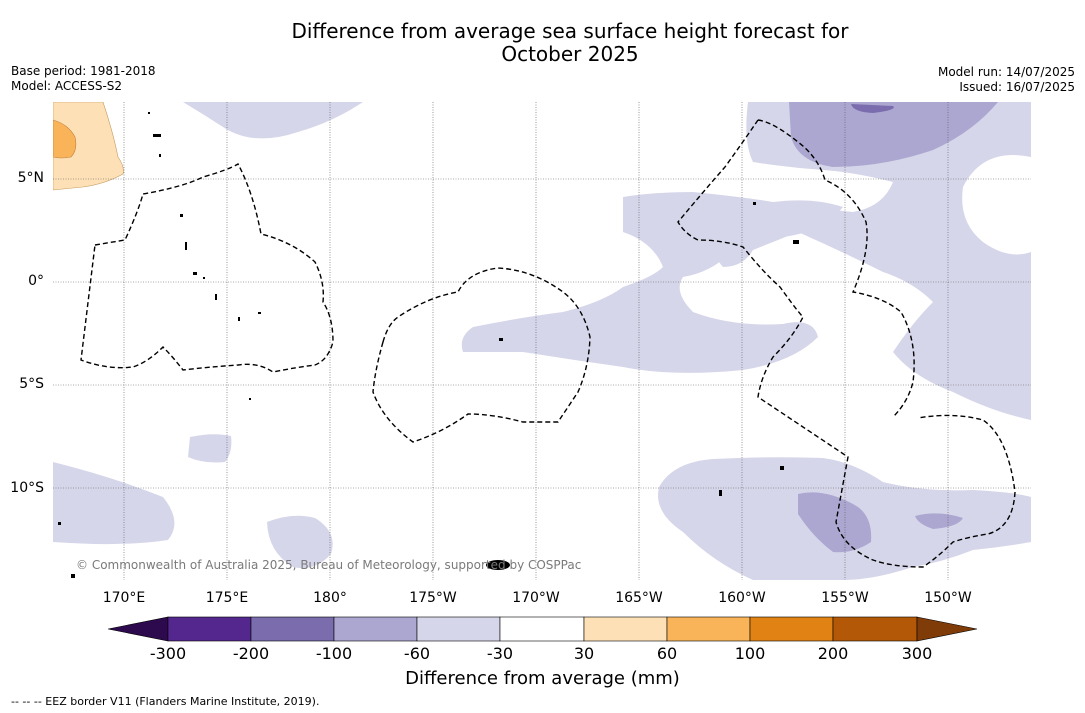  I want to click on lat-label-5s: 5°S, so click(31, 384).